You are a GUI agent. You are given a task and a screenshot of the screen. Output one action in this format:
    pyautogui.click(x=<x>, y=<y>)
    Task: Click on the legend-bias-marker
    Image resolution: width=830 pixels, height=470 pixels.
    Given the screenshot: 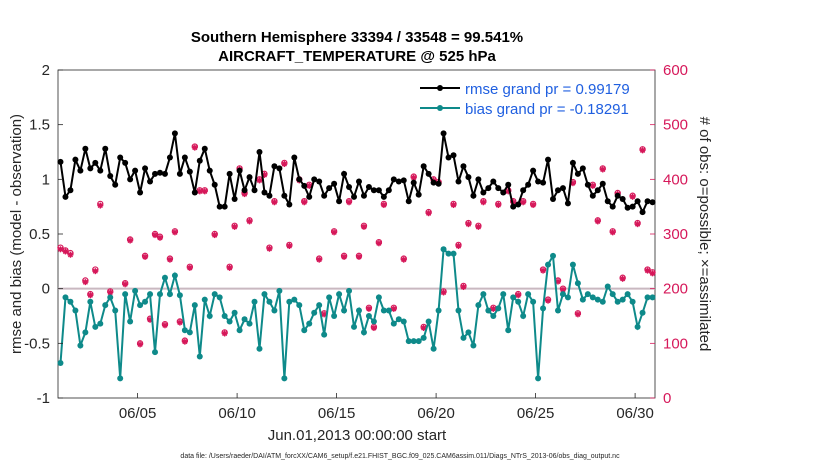 What is the action you would take?
    pyautogui.click(x=440, y=108)
    